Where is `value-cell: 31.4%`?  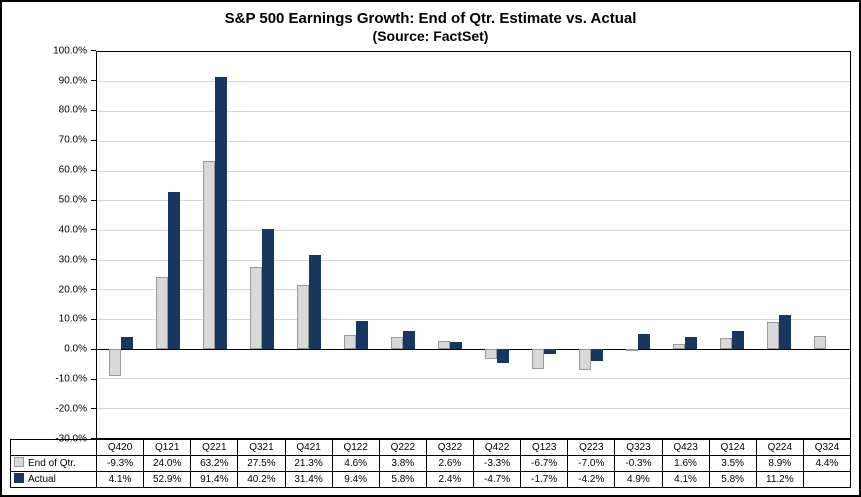
value-cell: 31.4% is located at coordinates (308, 479).